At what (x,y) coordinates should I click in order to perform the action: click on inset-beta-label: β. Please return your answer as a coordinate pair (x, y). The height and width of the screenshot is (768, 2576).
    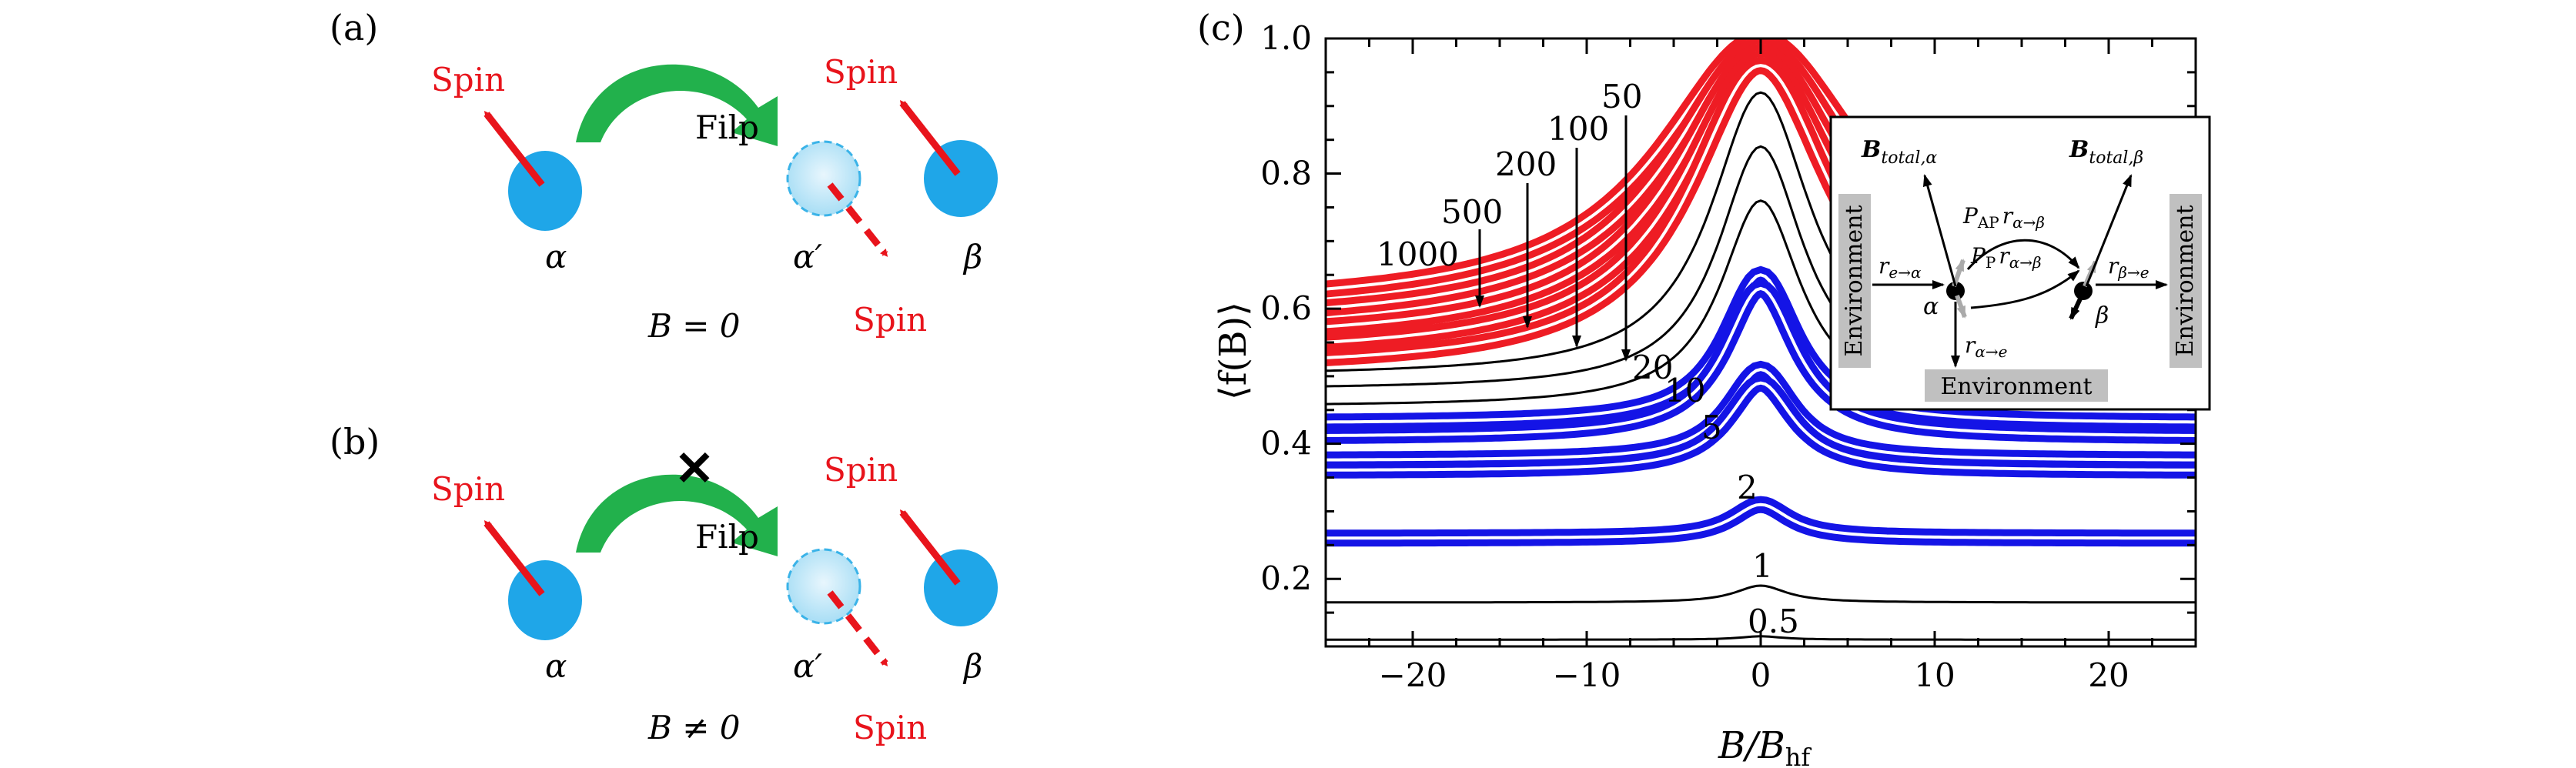
    Looking at the image, I should click on (2102, 315).